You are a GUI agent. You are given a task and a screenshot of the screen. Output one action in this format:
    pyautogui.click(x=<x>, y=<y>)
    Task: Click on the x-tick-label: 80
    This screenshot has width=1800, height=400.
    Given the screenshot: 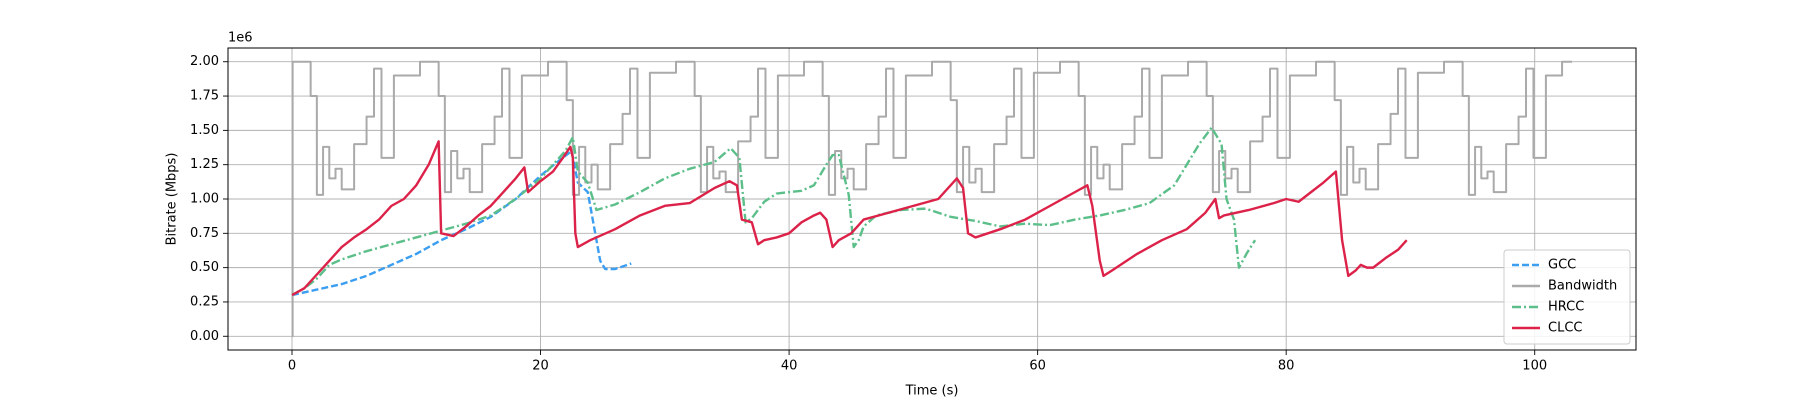 What is the action you would take?
    pyautogui.click(x=1286, y=366)
    